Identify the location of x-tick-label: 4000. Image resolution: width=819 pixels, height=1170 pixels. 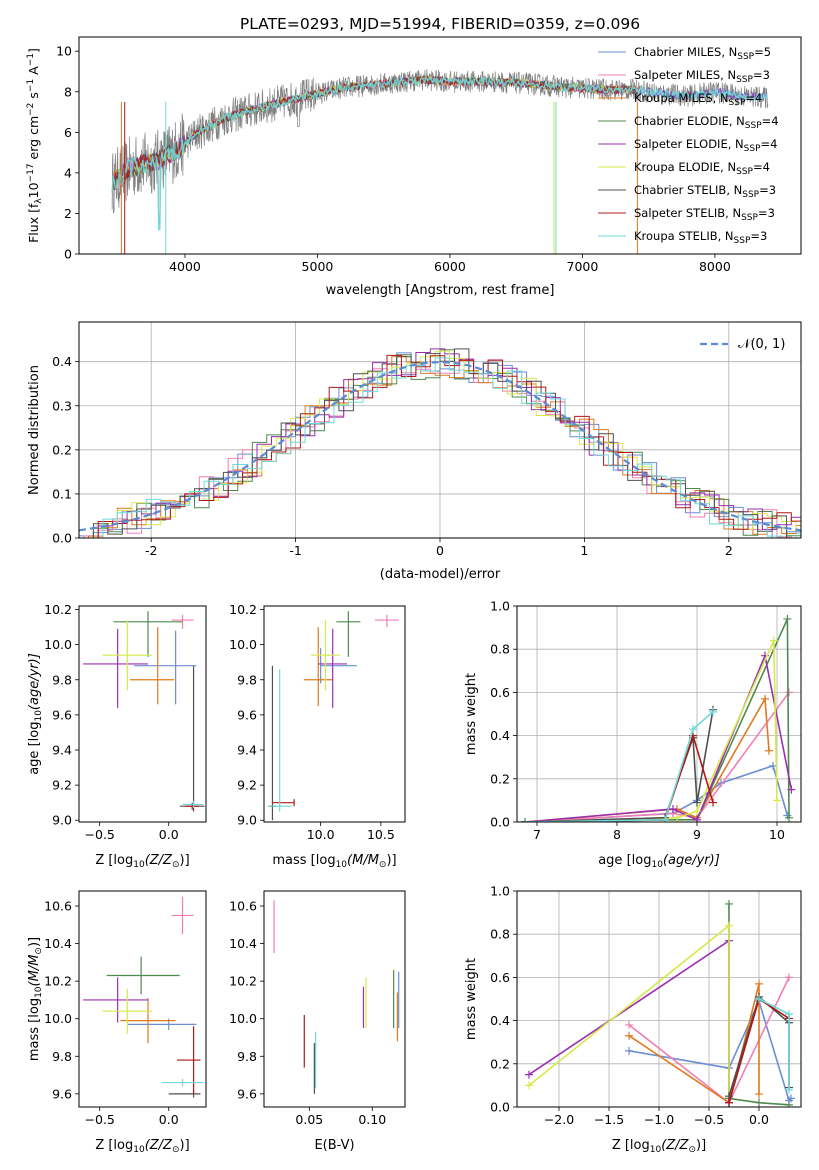
(185, 266).